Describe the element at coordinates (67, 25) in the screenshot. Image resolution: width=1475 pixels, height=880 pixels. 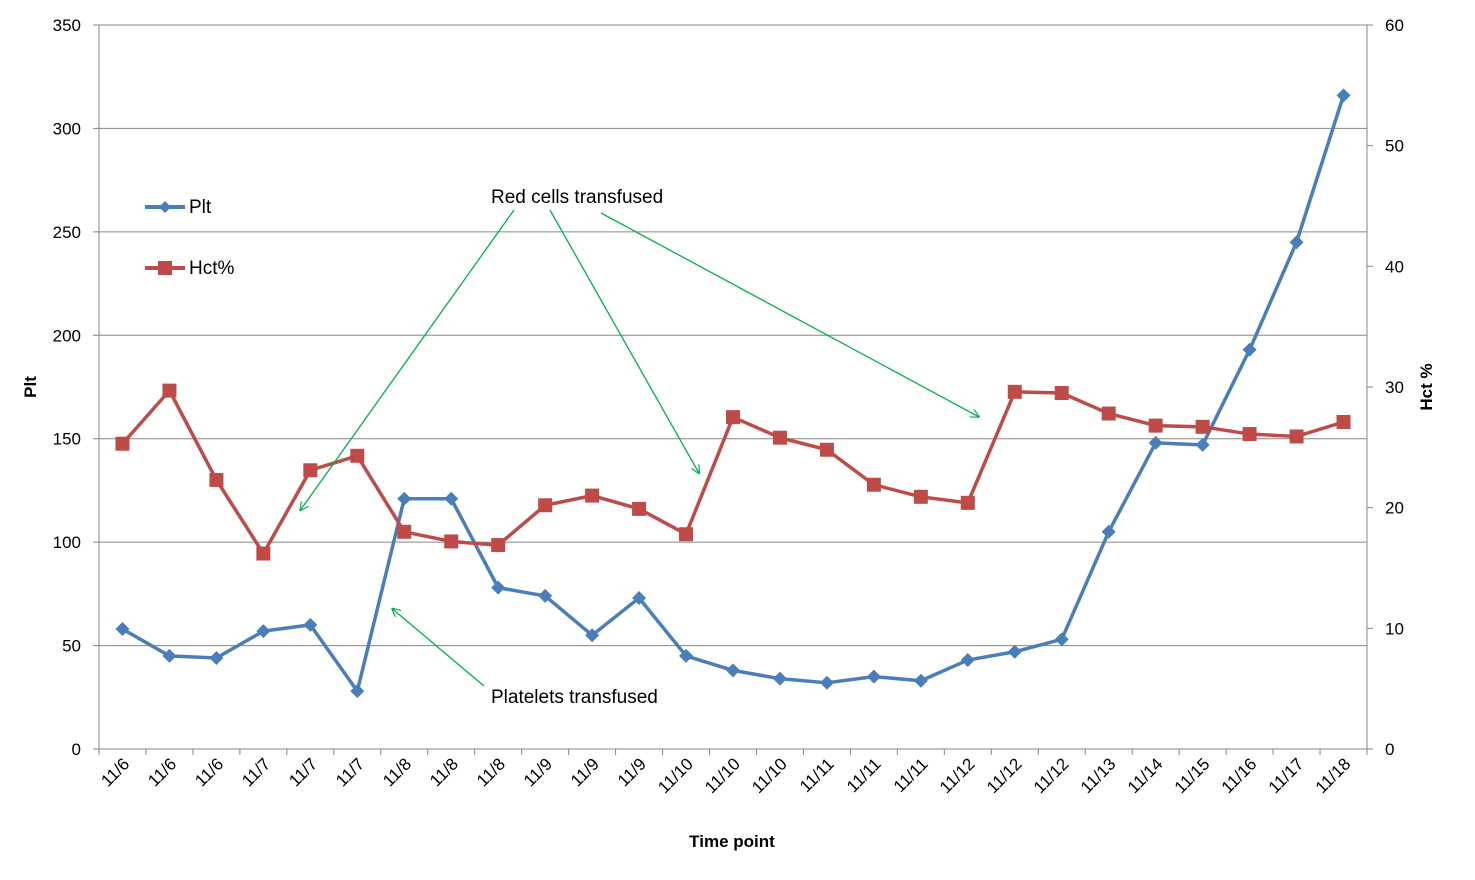
I see `y-tick-label: 350` at that location.